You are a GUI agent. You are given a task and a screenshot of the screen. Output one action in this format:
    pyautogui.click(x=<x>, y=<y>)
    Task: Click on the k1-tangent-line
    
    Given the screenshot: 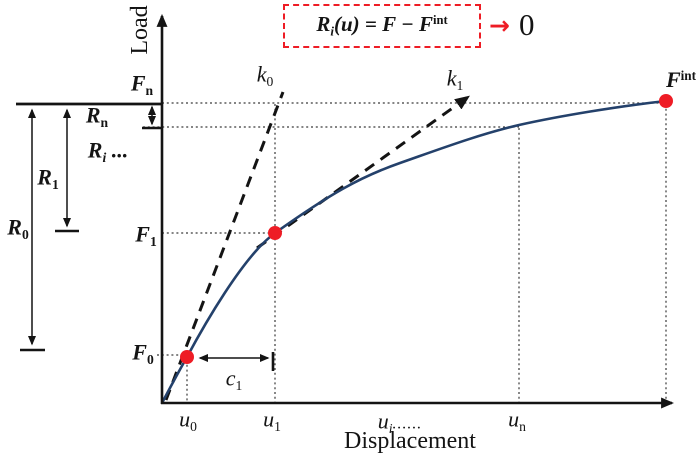 What is the action you would take?
    pyautogui.click(x=363, y=172)
    